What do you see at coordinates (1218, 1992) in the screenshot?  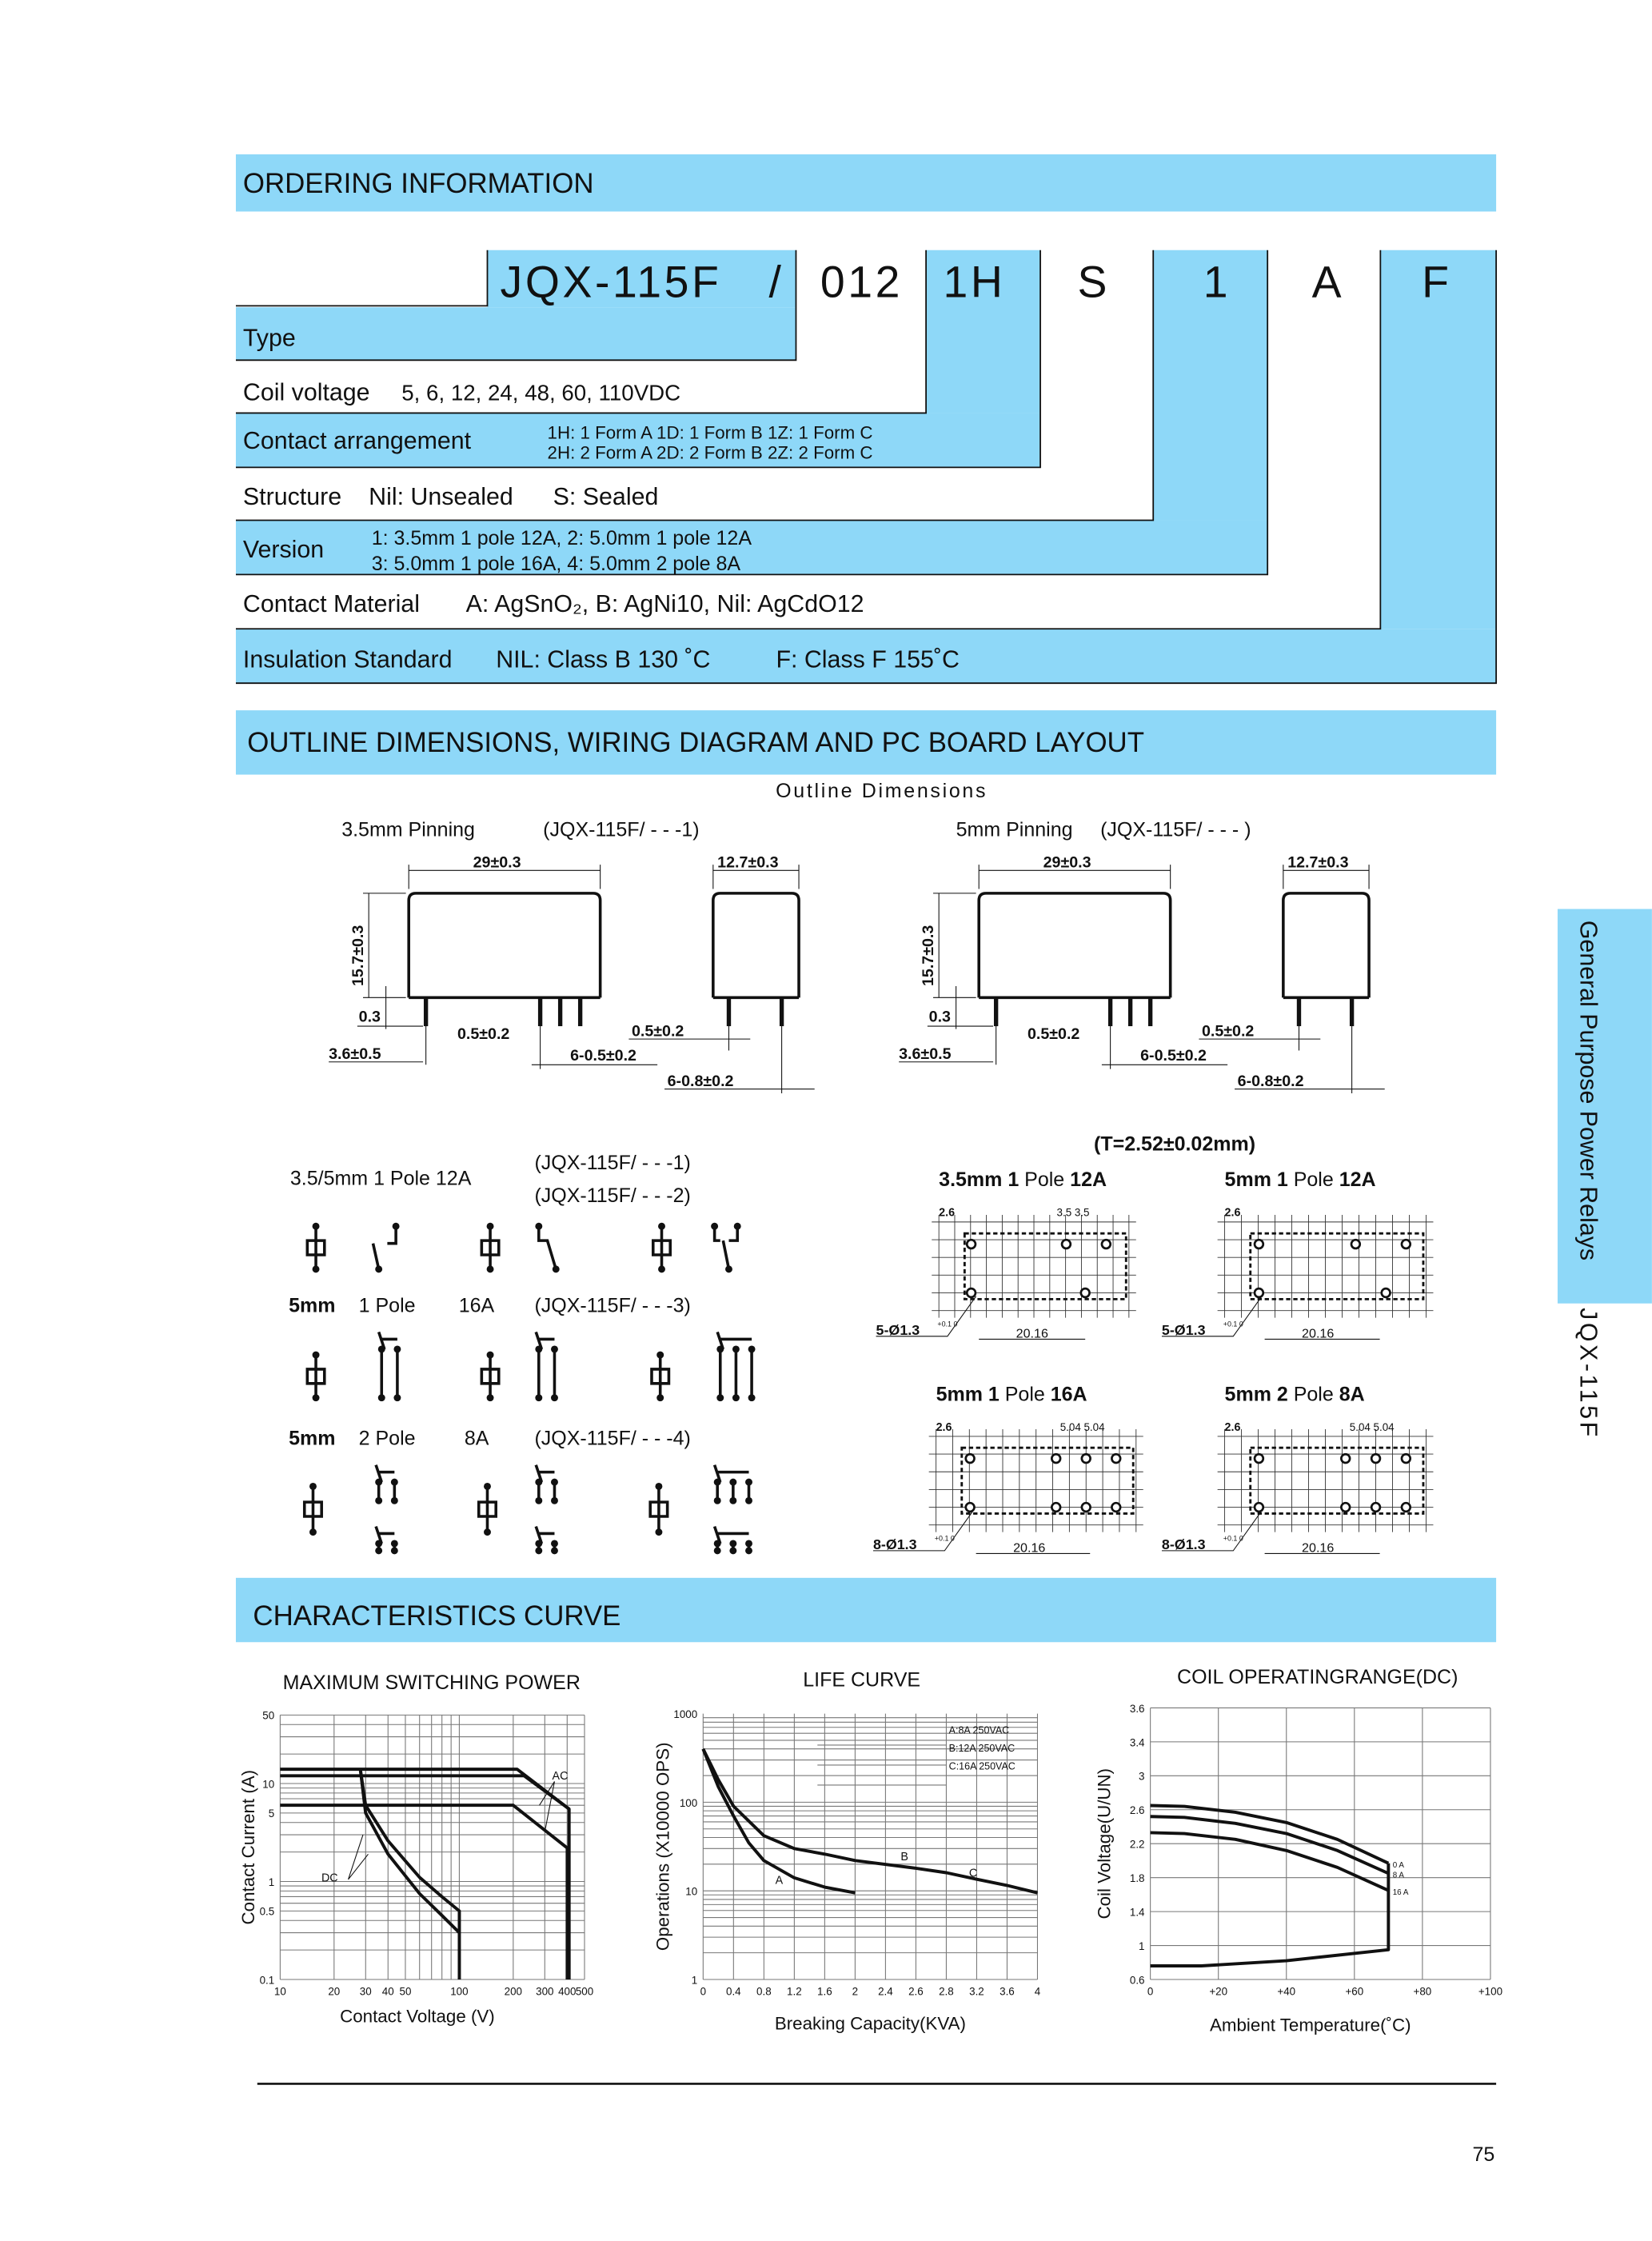 I see `x-tick-label: +20` at bounding box center [1218, 1992].